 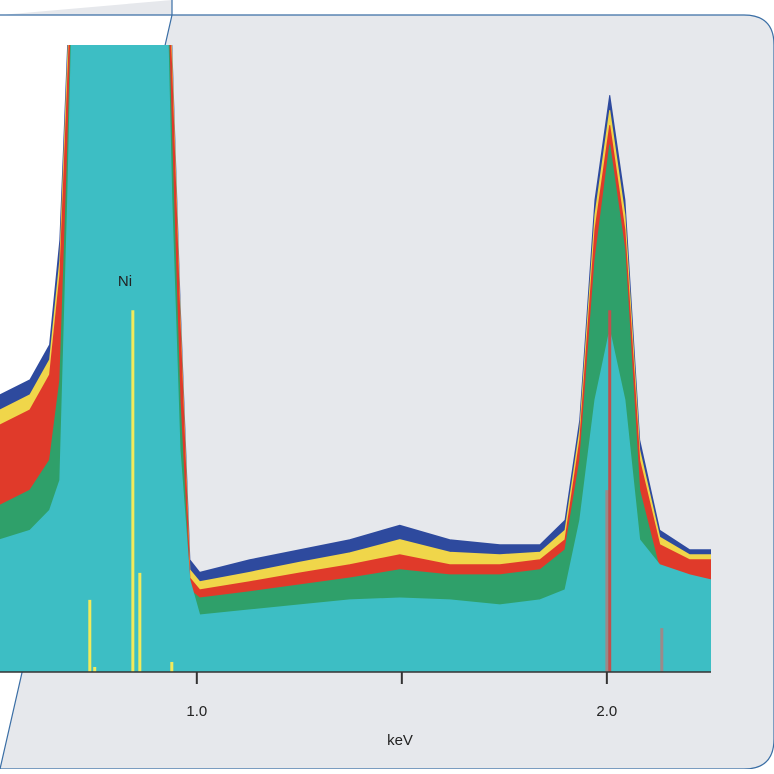 What do you see at coordinates (125, 281) in the screenshot?
I see `annotation: Ni` at bounding box center [125, 281].